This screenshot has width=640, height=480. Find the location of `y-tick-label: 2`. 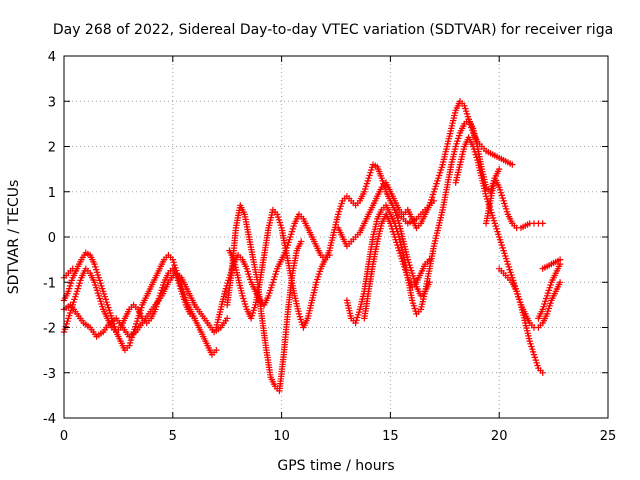

y-tick-label: 2 is located at coordinates (52, 148).